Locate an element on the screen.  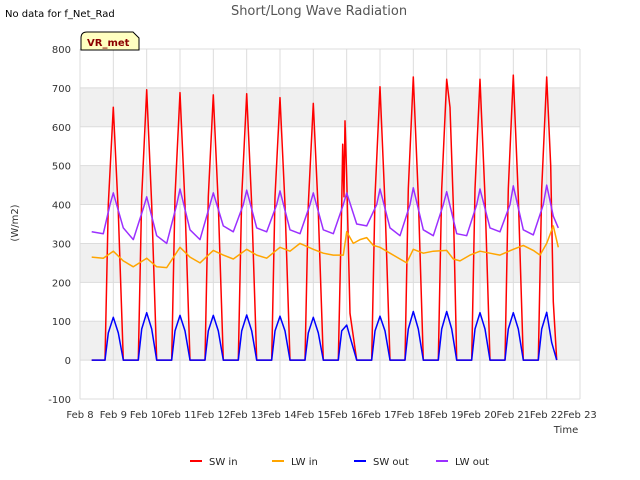
x-tick-label: Feb 13 is located at coordinates (247, 415).